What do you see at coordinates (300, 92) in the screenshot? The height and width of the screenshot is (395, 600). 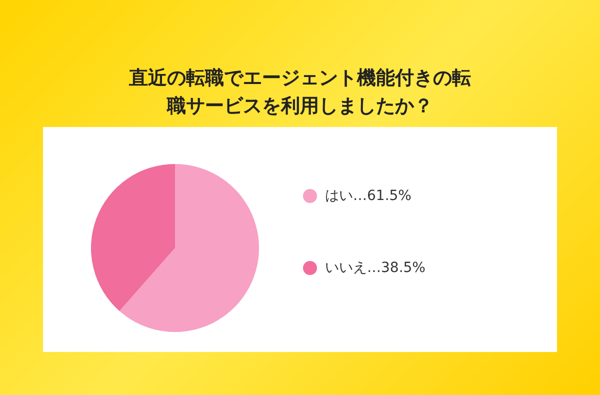 I see `chart-title: 直近の転職でエージェント機能付きの転職サービスを利用しましたか？` at bounding box center [300, 92].